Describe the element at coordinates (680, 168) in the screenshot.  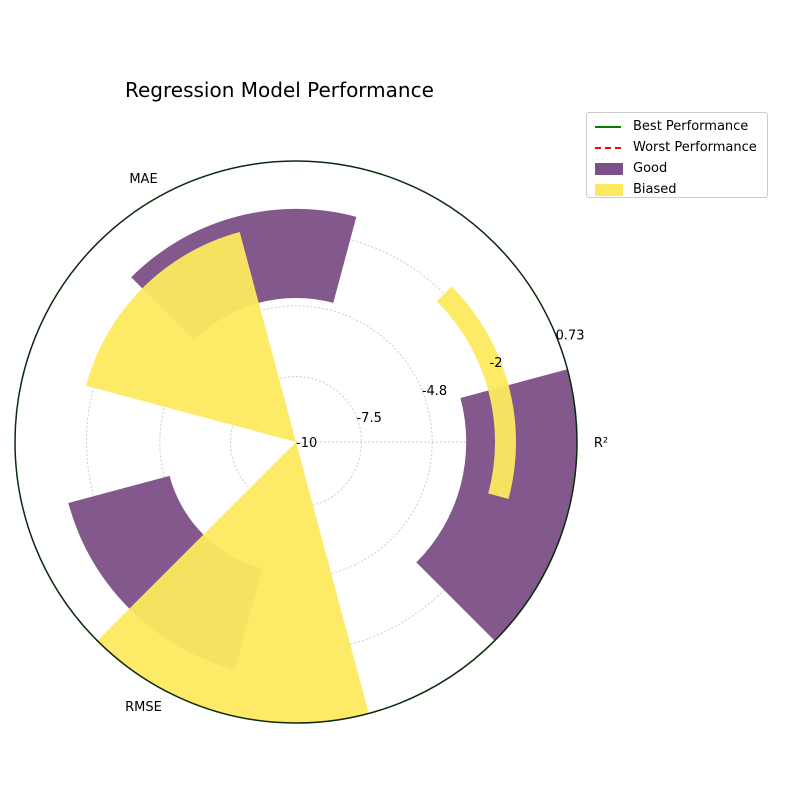
I see `legend-item-good: Good` at that location.